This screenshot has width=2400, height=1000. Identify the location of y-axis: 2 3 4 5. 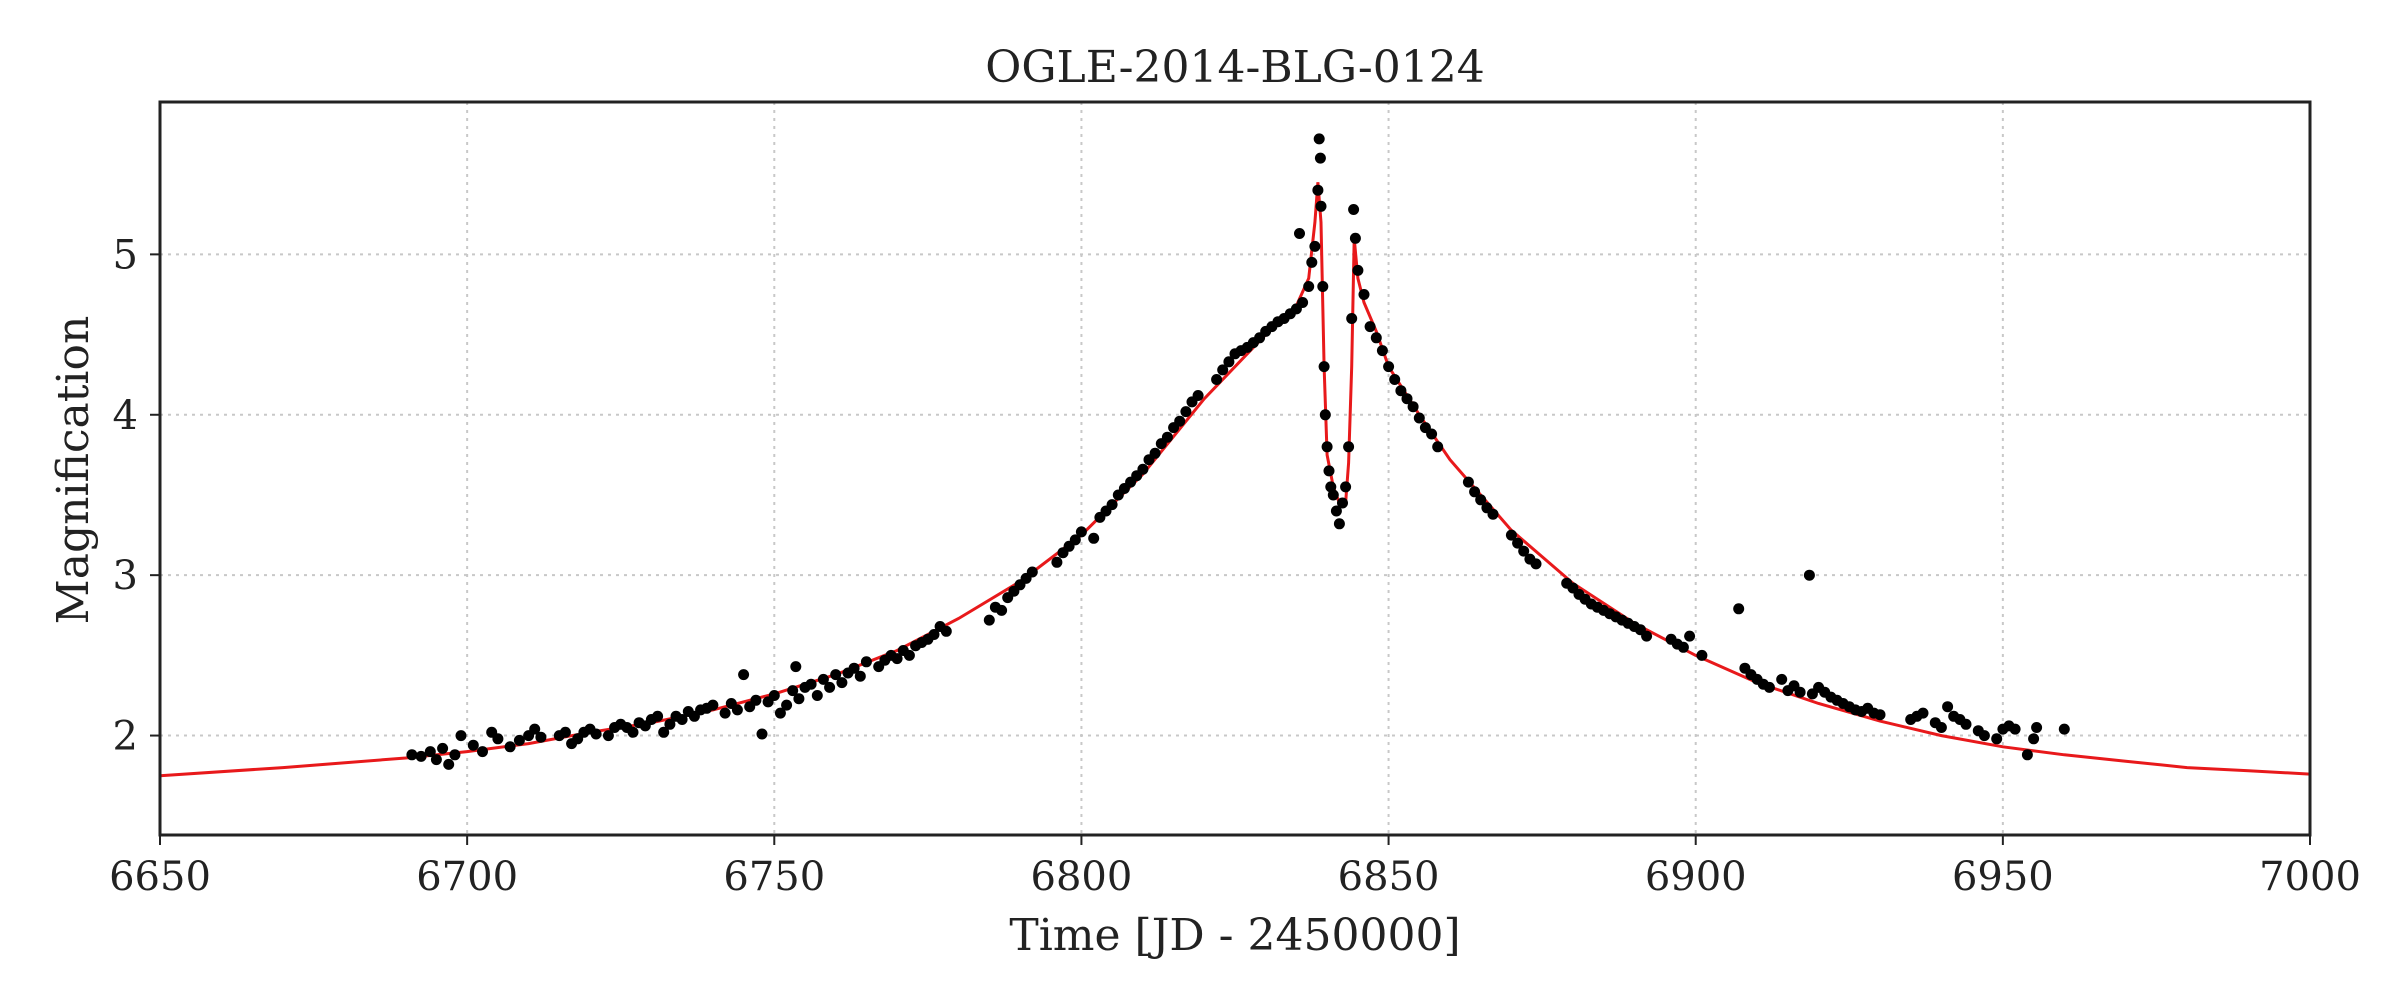
(136, 496).